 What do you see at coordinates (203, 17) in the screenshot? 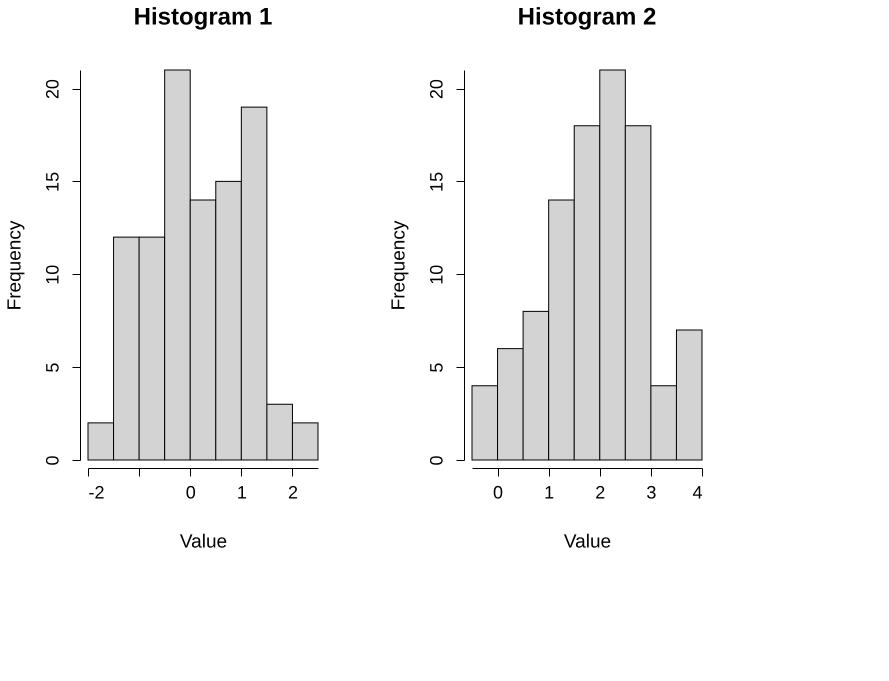
I see `chart-title: Histogram 1` at bounding box center [203, 17].